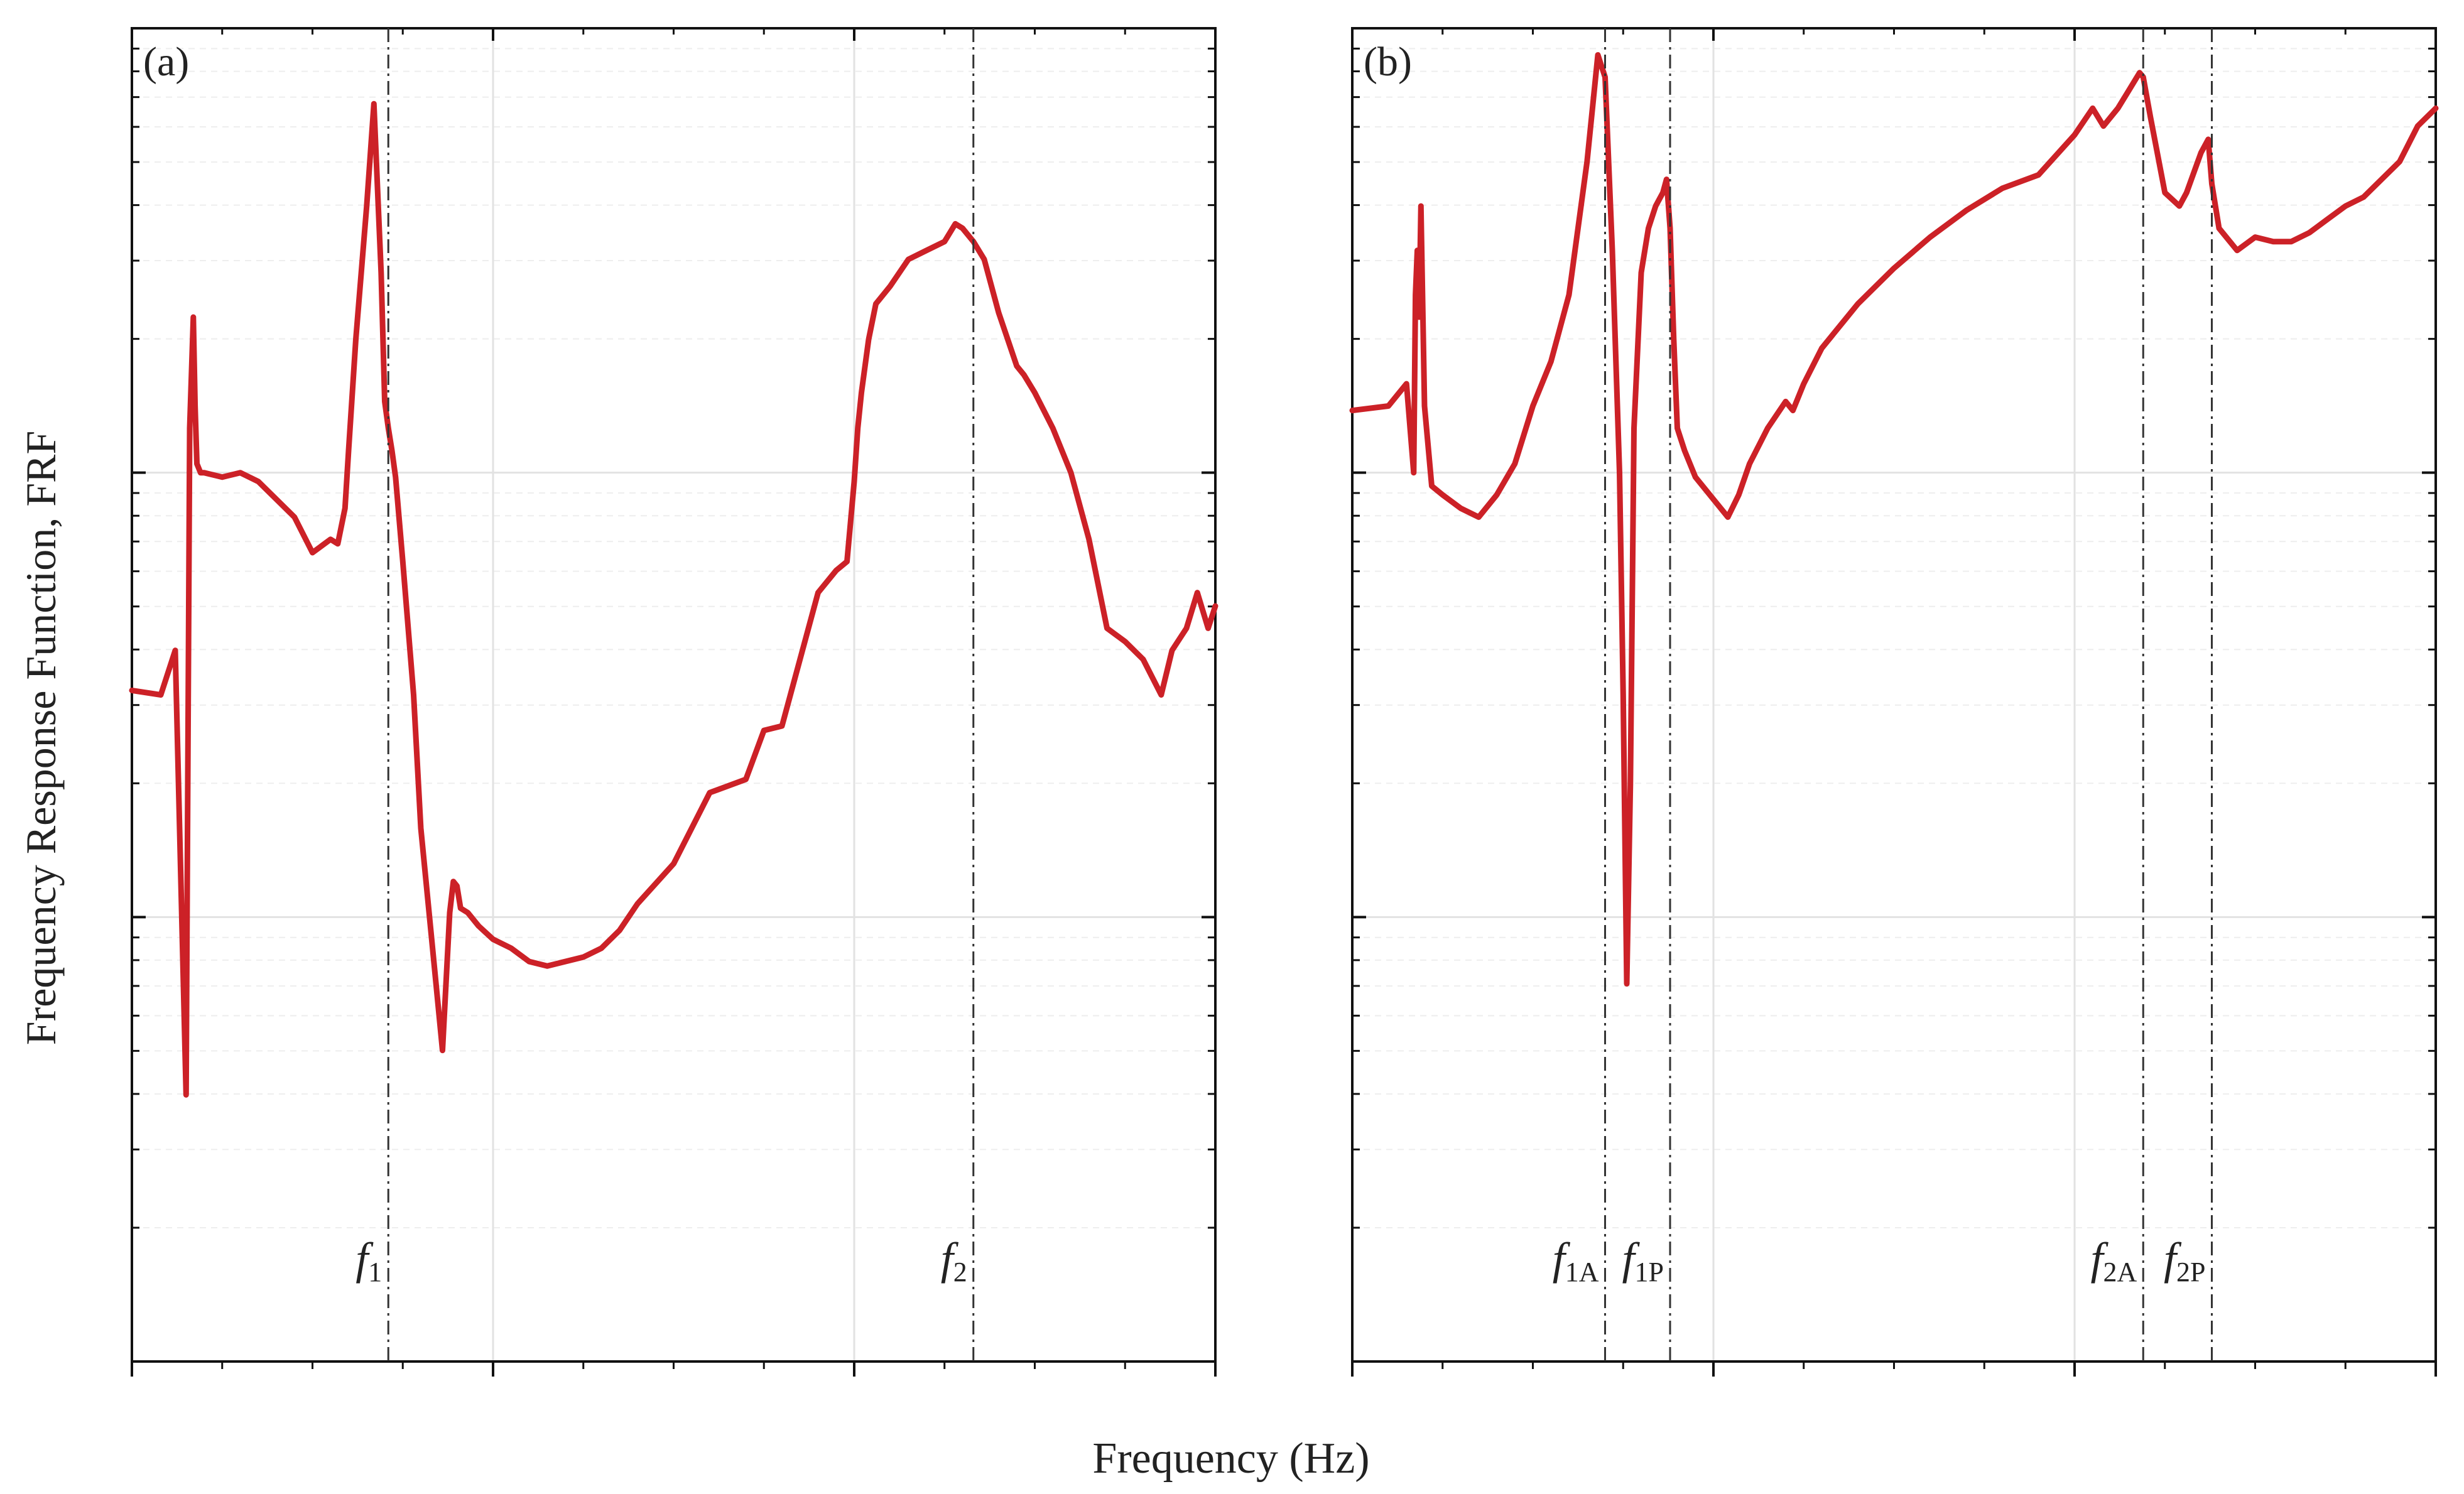 Image resolution: width=2464 pixels, height=1494 pixels. What do you see at coordinates (41, 738) in the screenshot?
I see `y-axis-label: Frequency Response Function, FRF` at bounding box center [41, 738].